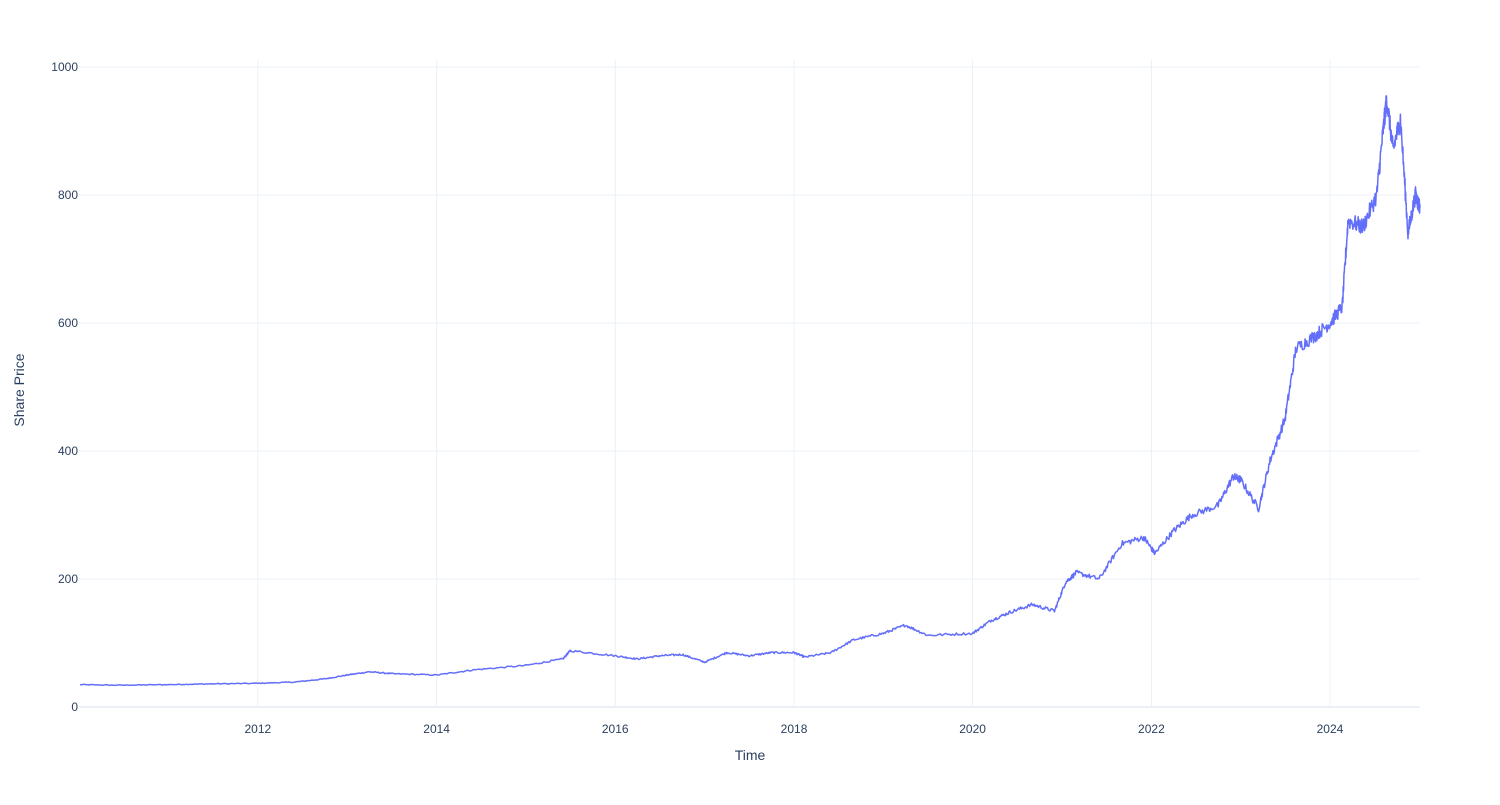 Image resolution: width=1500 pixels, height=805 pixels. What do you see at coordinates (74, 707) in the screenshot?
I see `y-tick-label: 0` at bounding box center [74, 707].